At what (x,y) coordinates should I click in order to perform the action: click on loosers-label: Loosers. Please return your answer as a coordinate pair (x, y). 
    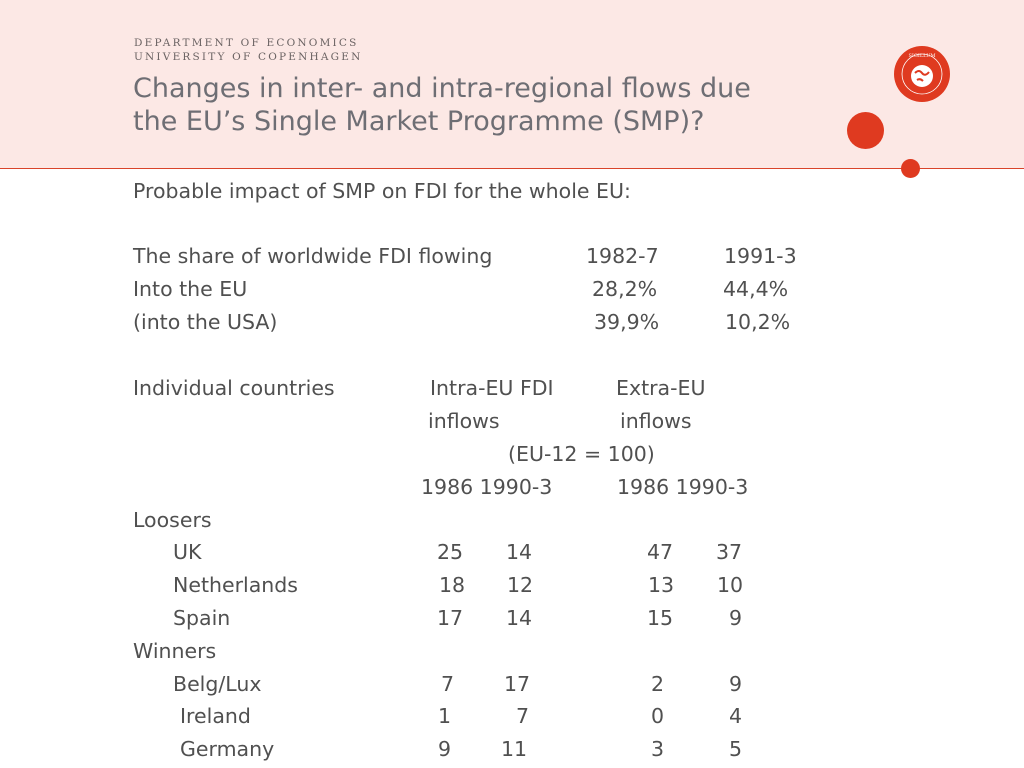
    Looking at the image, I should click on (172, 520).